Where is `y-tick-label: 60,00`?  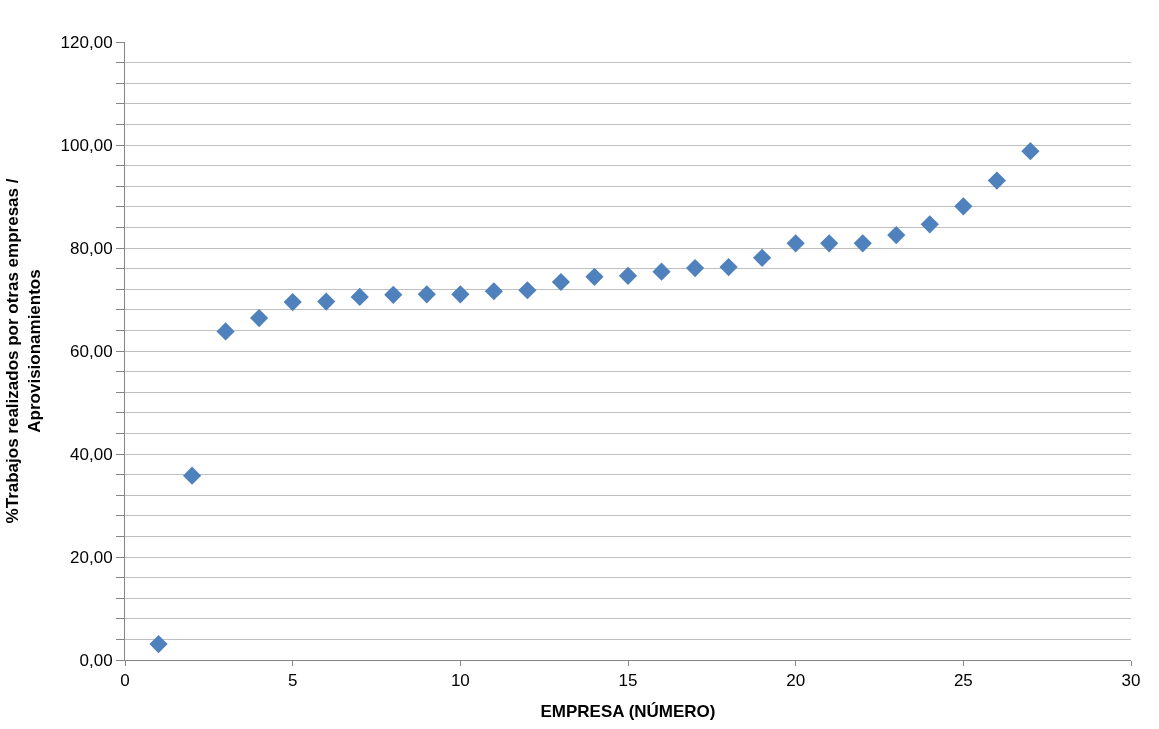
y-tick-label: 60,00 is located at coordinates (91, 351).